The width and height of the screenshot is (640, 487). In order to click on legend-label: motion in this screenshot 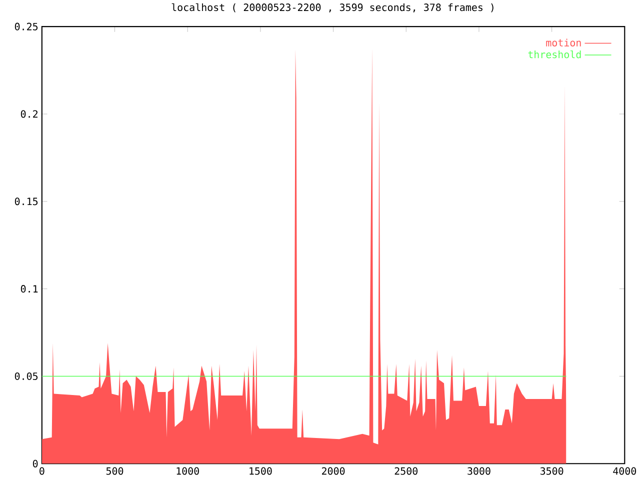, I will do `click(563, 42)`.